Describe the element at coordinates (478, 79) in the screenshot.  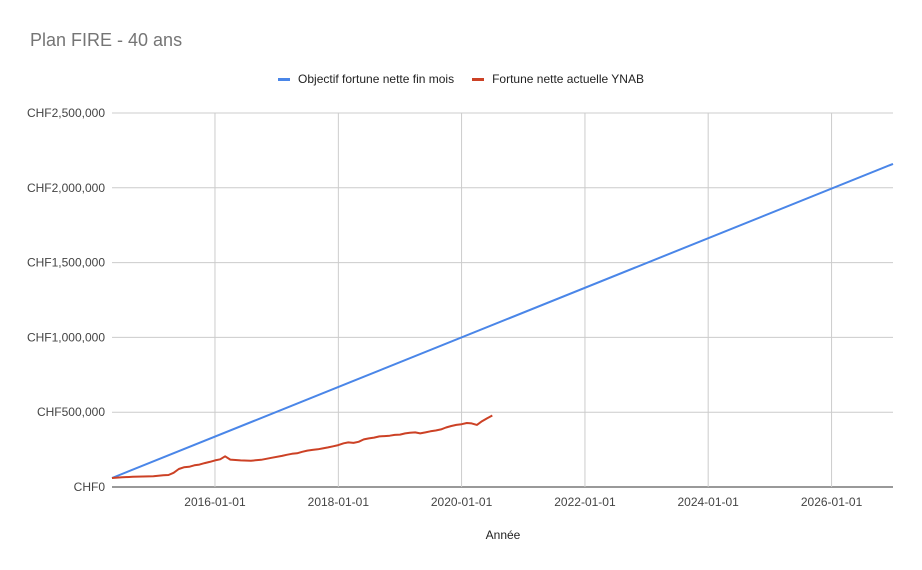
I see `legend-swatch-fortune` at that location.